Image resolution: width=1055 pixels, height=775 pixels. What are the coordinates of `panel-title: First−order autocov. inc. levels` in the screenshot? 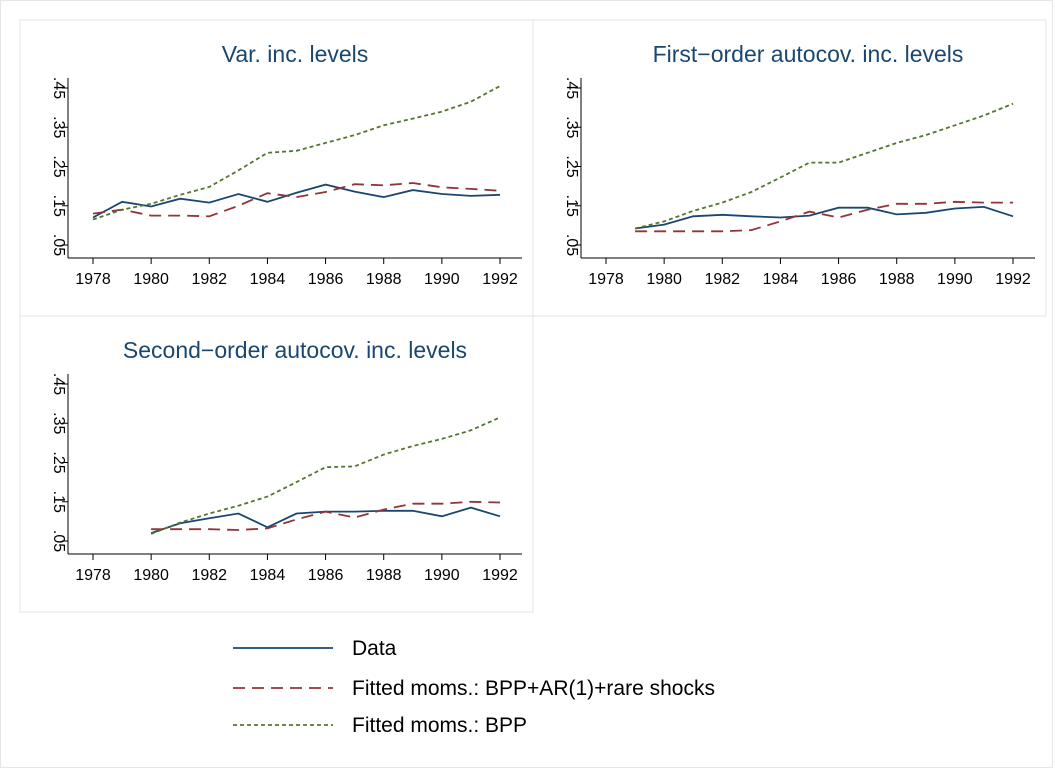 It's located at (808, 54).